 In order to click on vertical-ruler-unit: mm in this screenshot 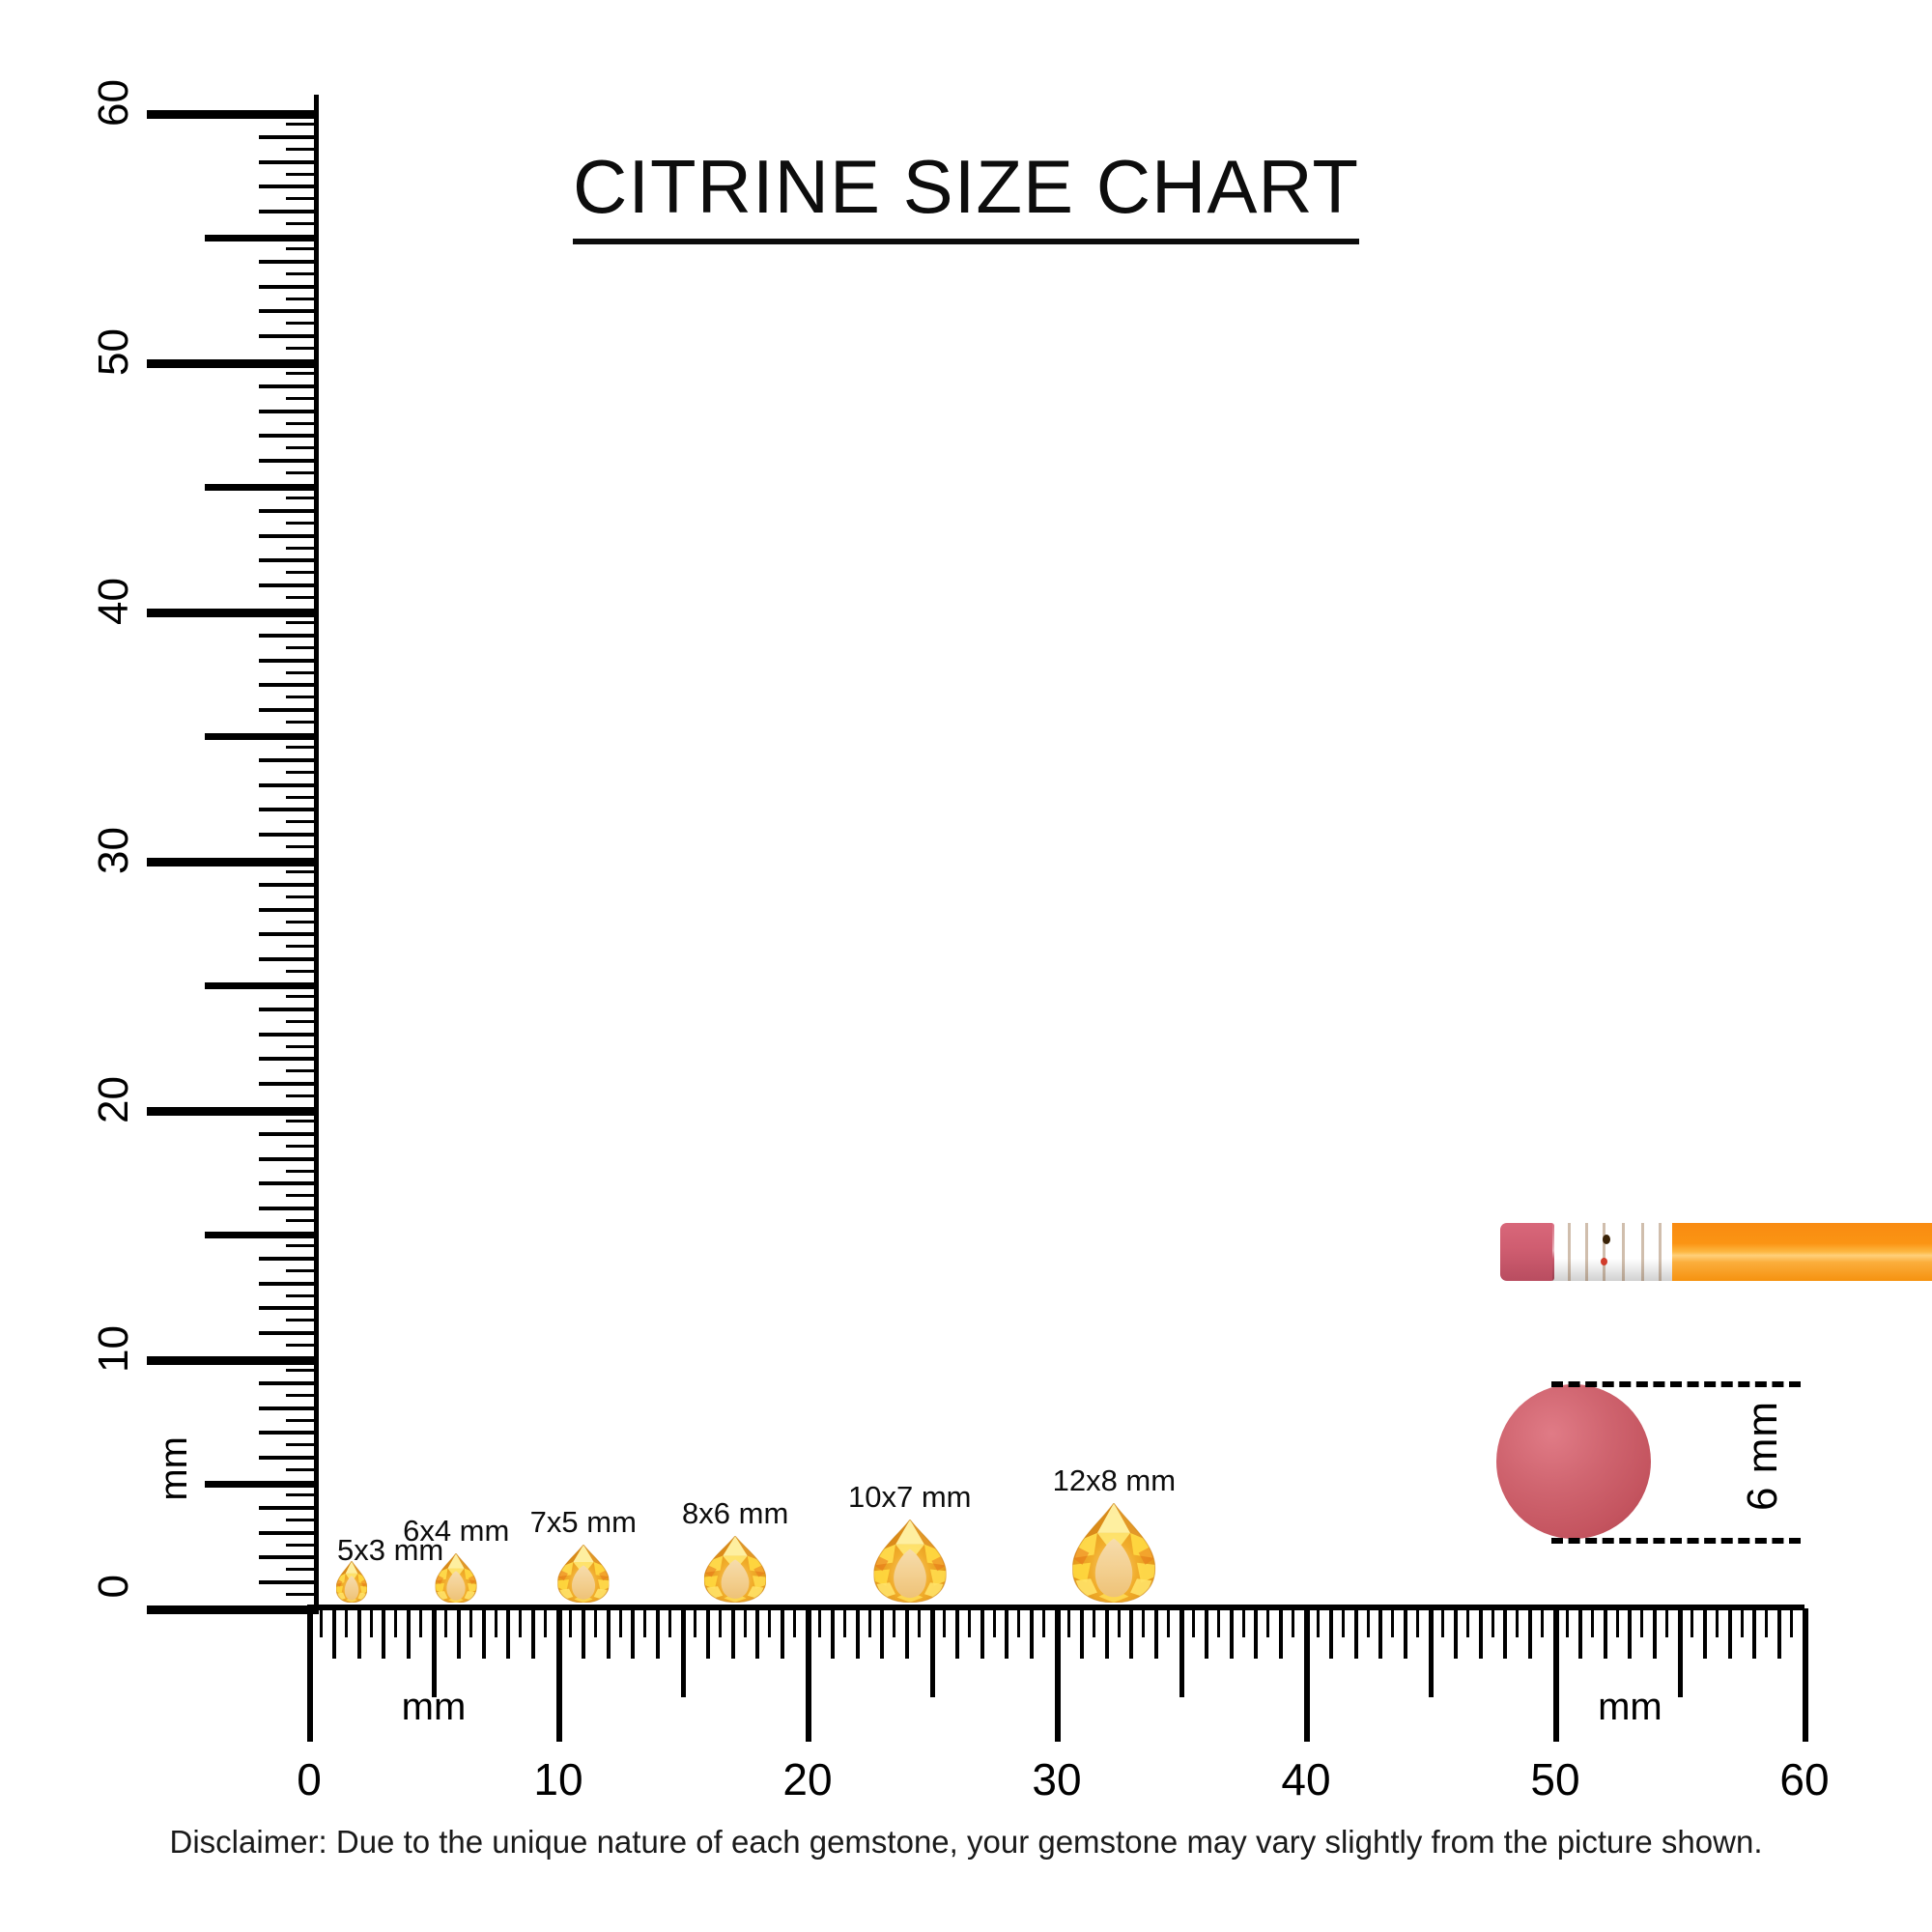, I will do `click(174, 1468)`.